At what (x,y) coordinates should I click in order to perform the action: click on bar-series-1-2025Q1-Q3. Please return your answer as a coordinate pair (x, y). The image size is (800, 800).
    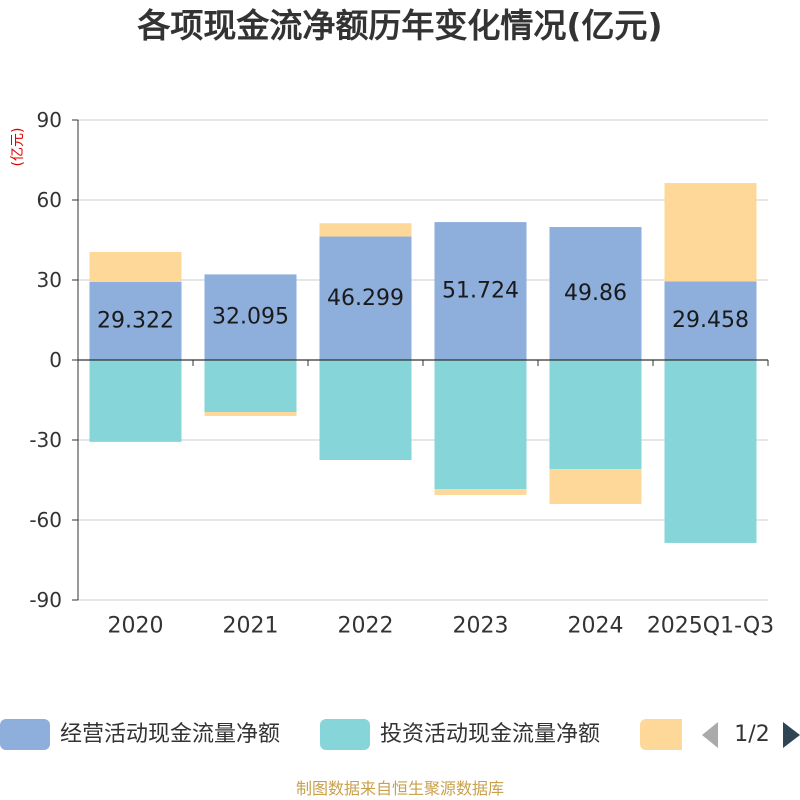
    Looking at the image, I should click on (710, 320).